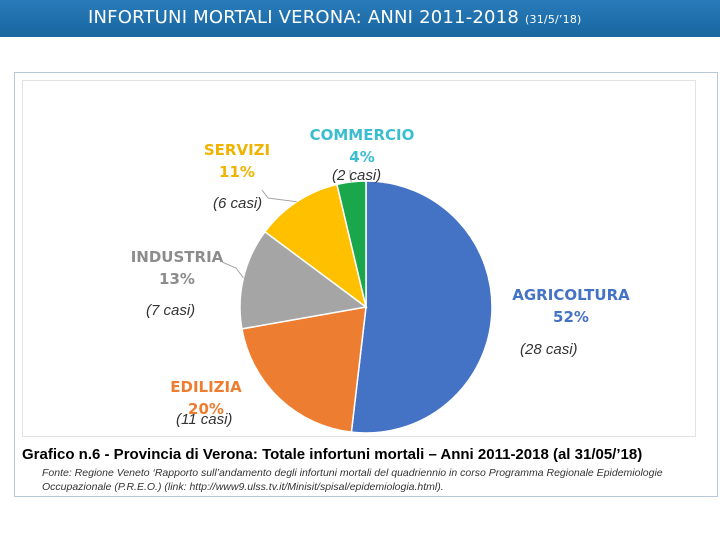  I want to click on cases-agricoltura: (28 casi), so click(549, 349).